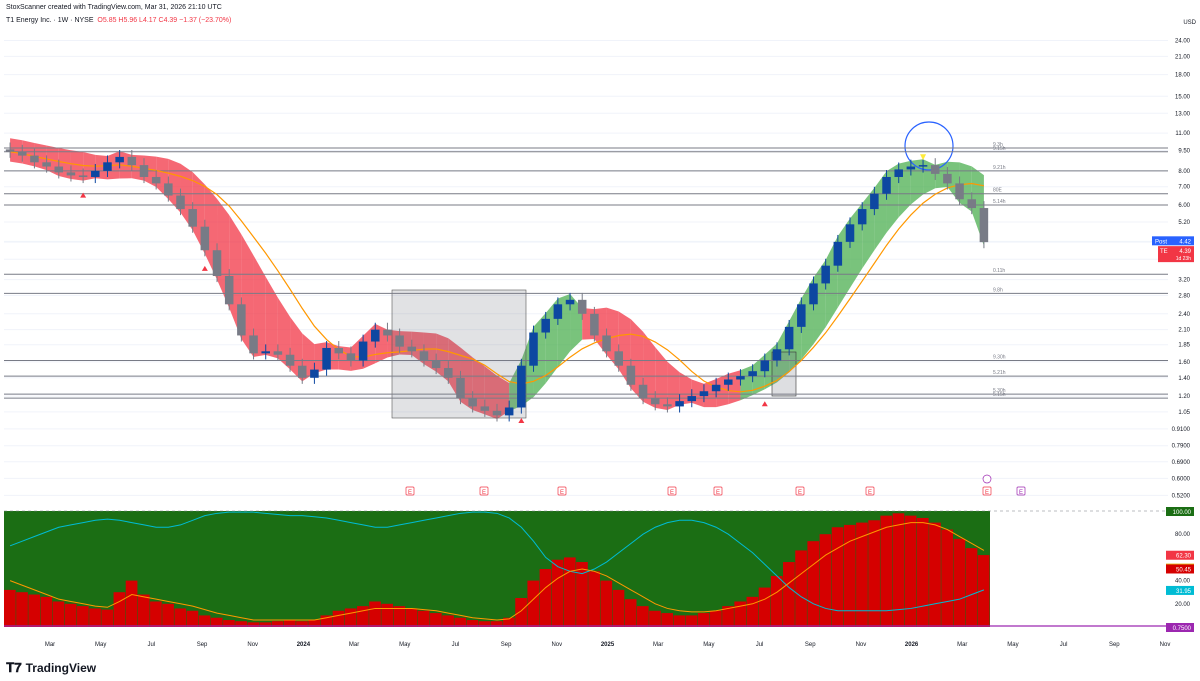 This screenshot has width=1200, height=681. I want to click on oscillator-orange-line, so click(497, 571).